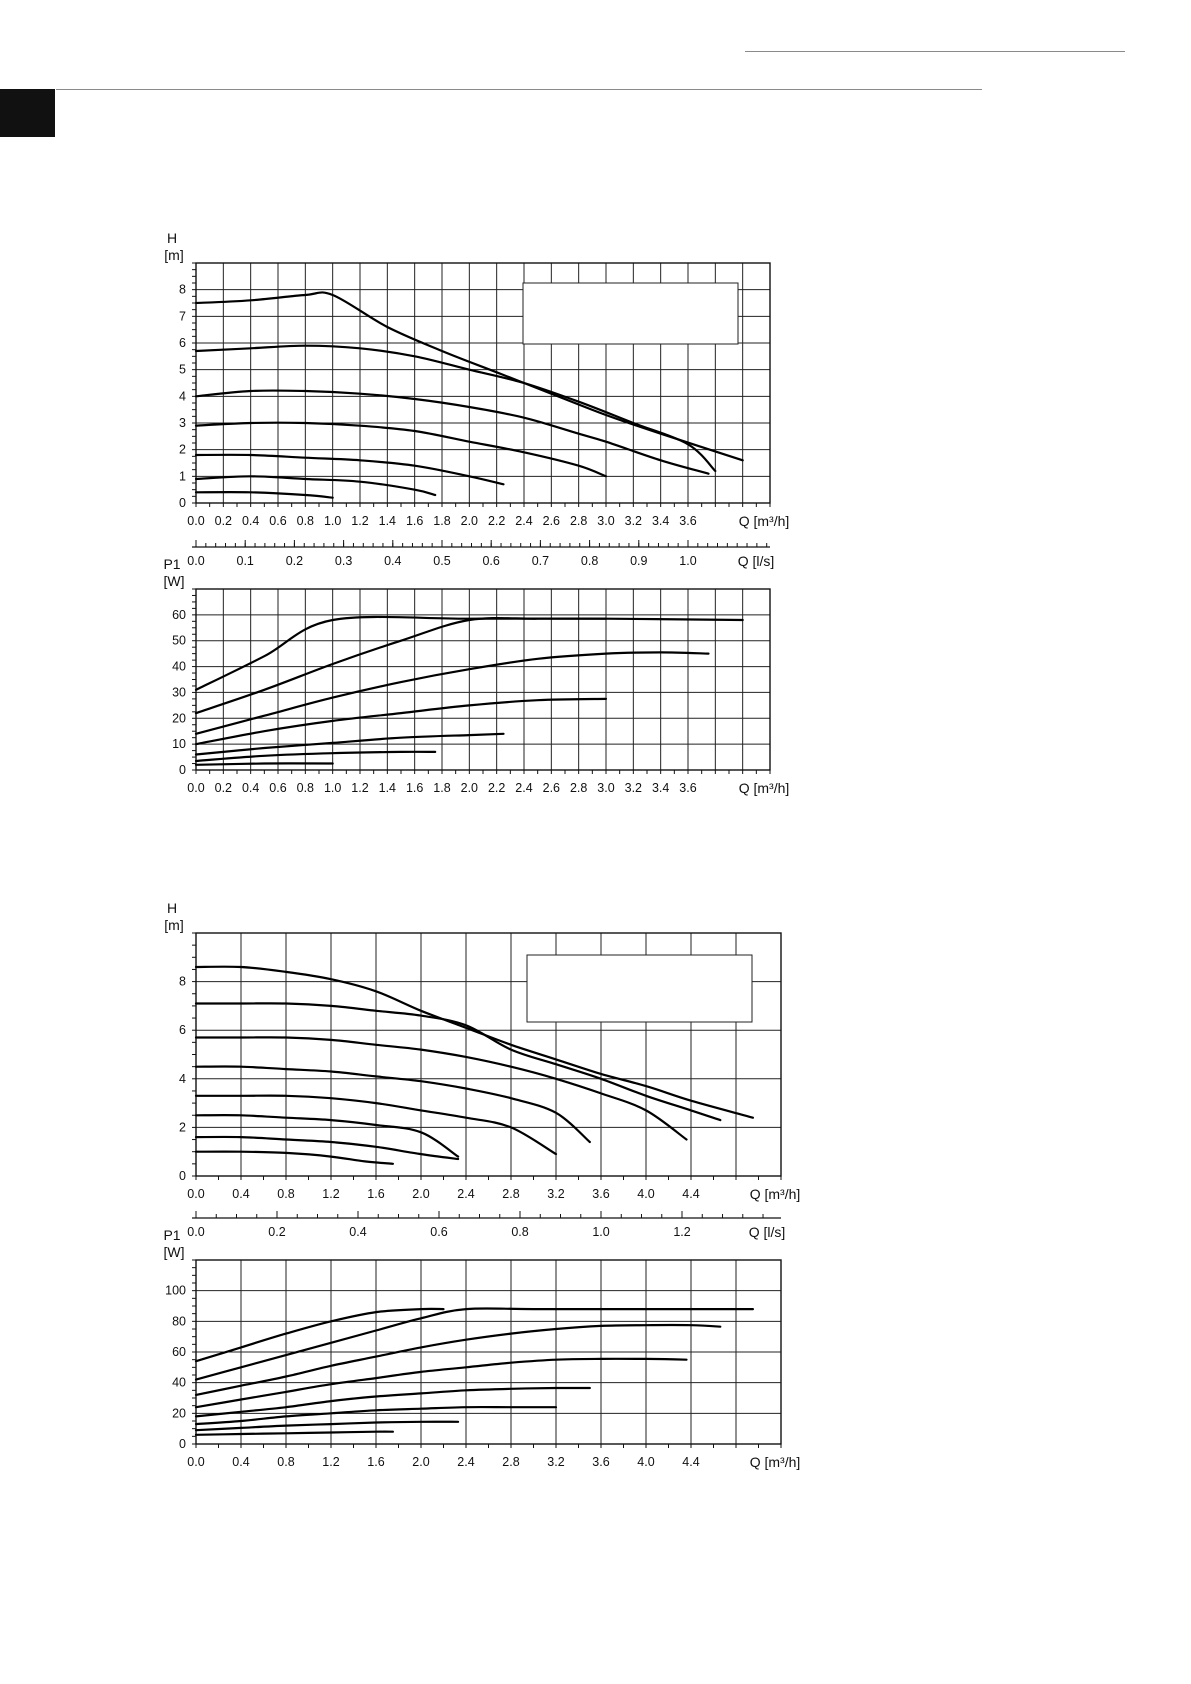 The width and height of the screenshot is (1191, 1684). Describe the element at coordinates (523, 521) in the screenshot. I see `x-tick-label: 2.4` at that location.